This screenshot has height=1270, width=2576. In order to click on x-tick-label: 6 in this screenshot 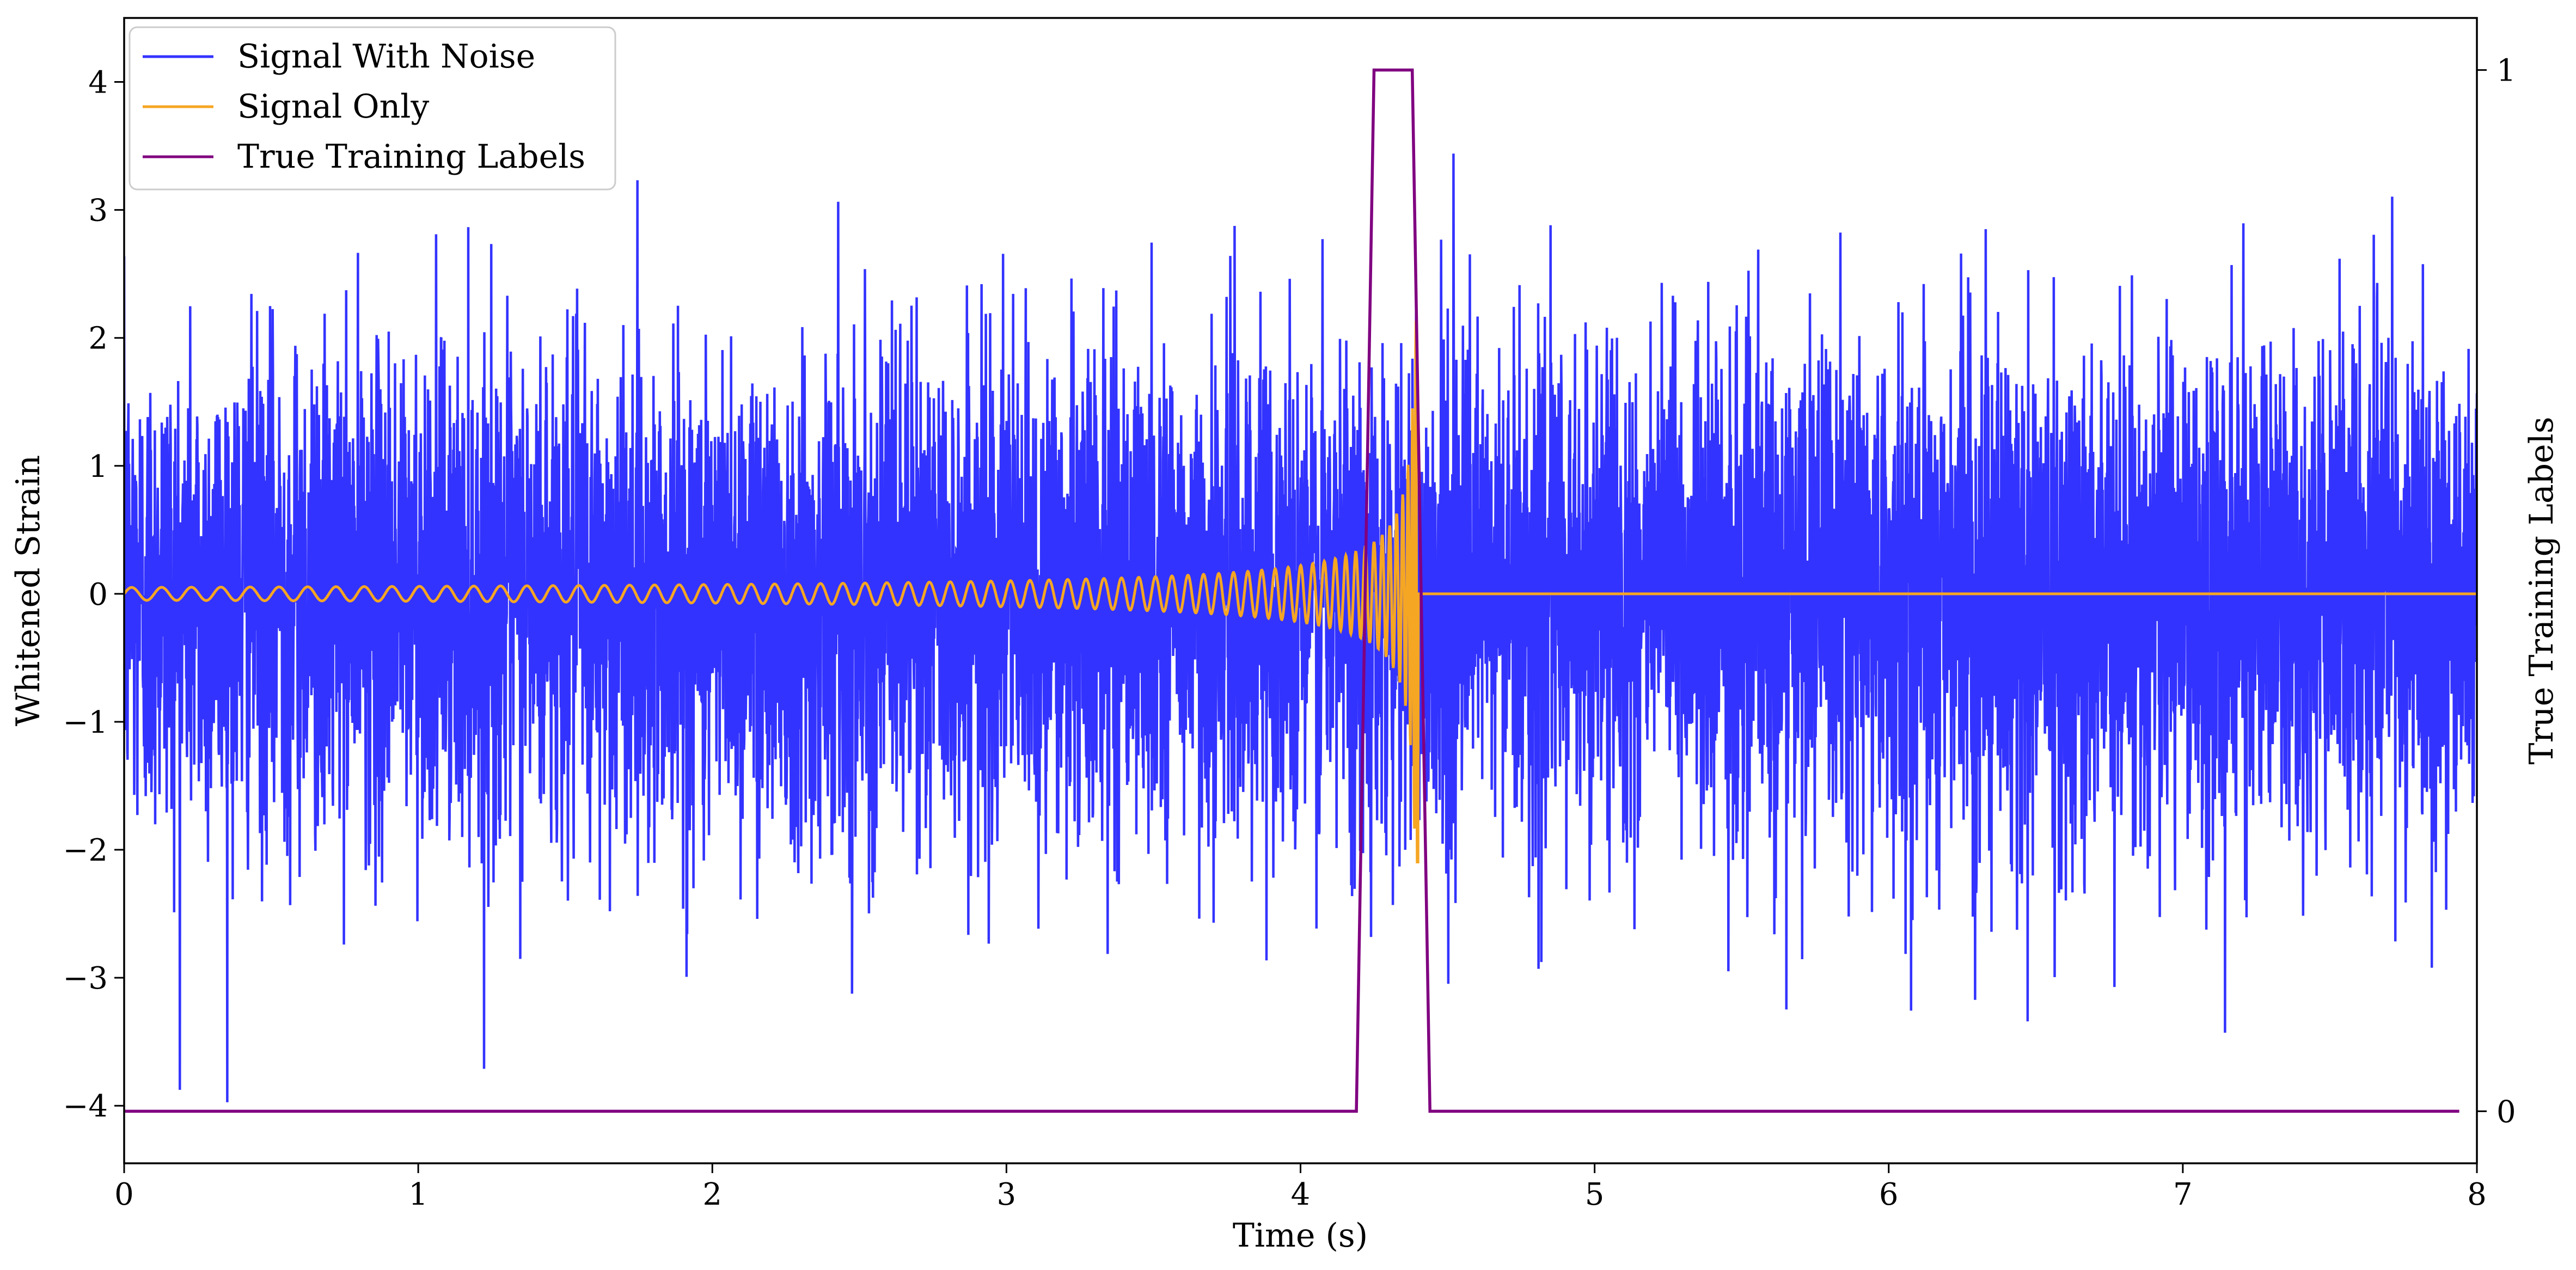, I will do `click(1889, 1194)`.